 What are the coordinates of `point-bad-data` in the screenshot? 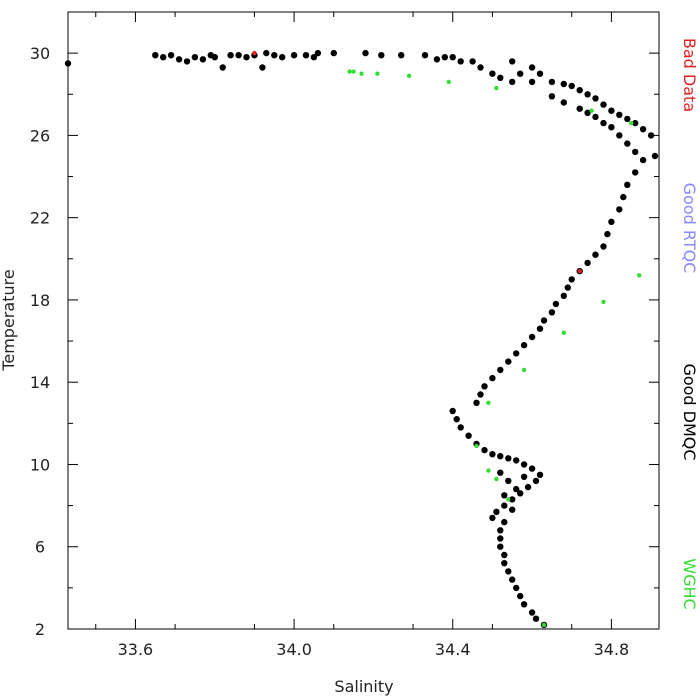 It's located at (579, 271).